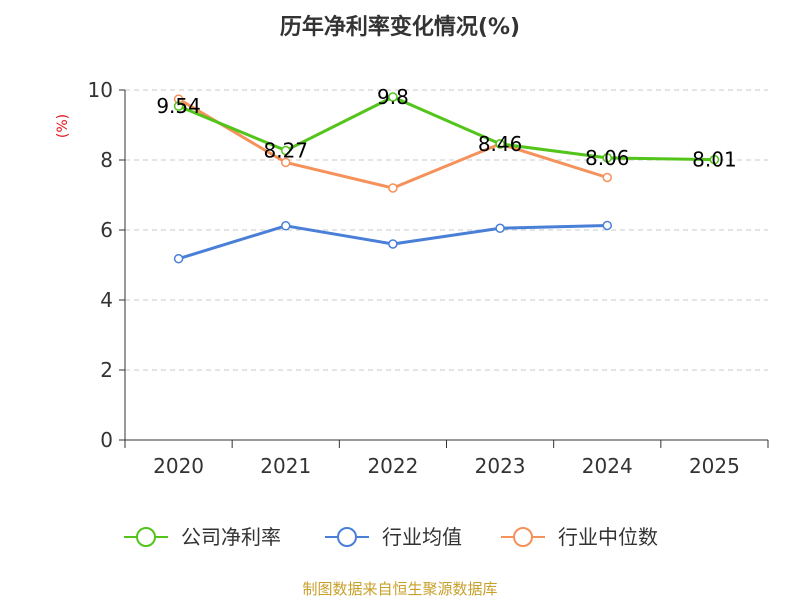 This screenshot has width=800, height=600. I want to click on y-tick-label: 8, so click(106, 160).